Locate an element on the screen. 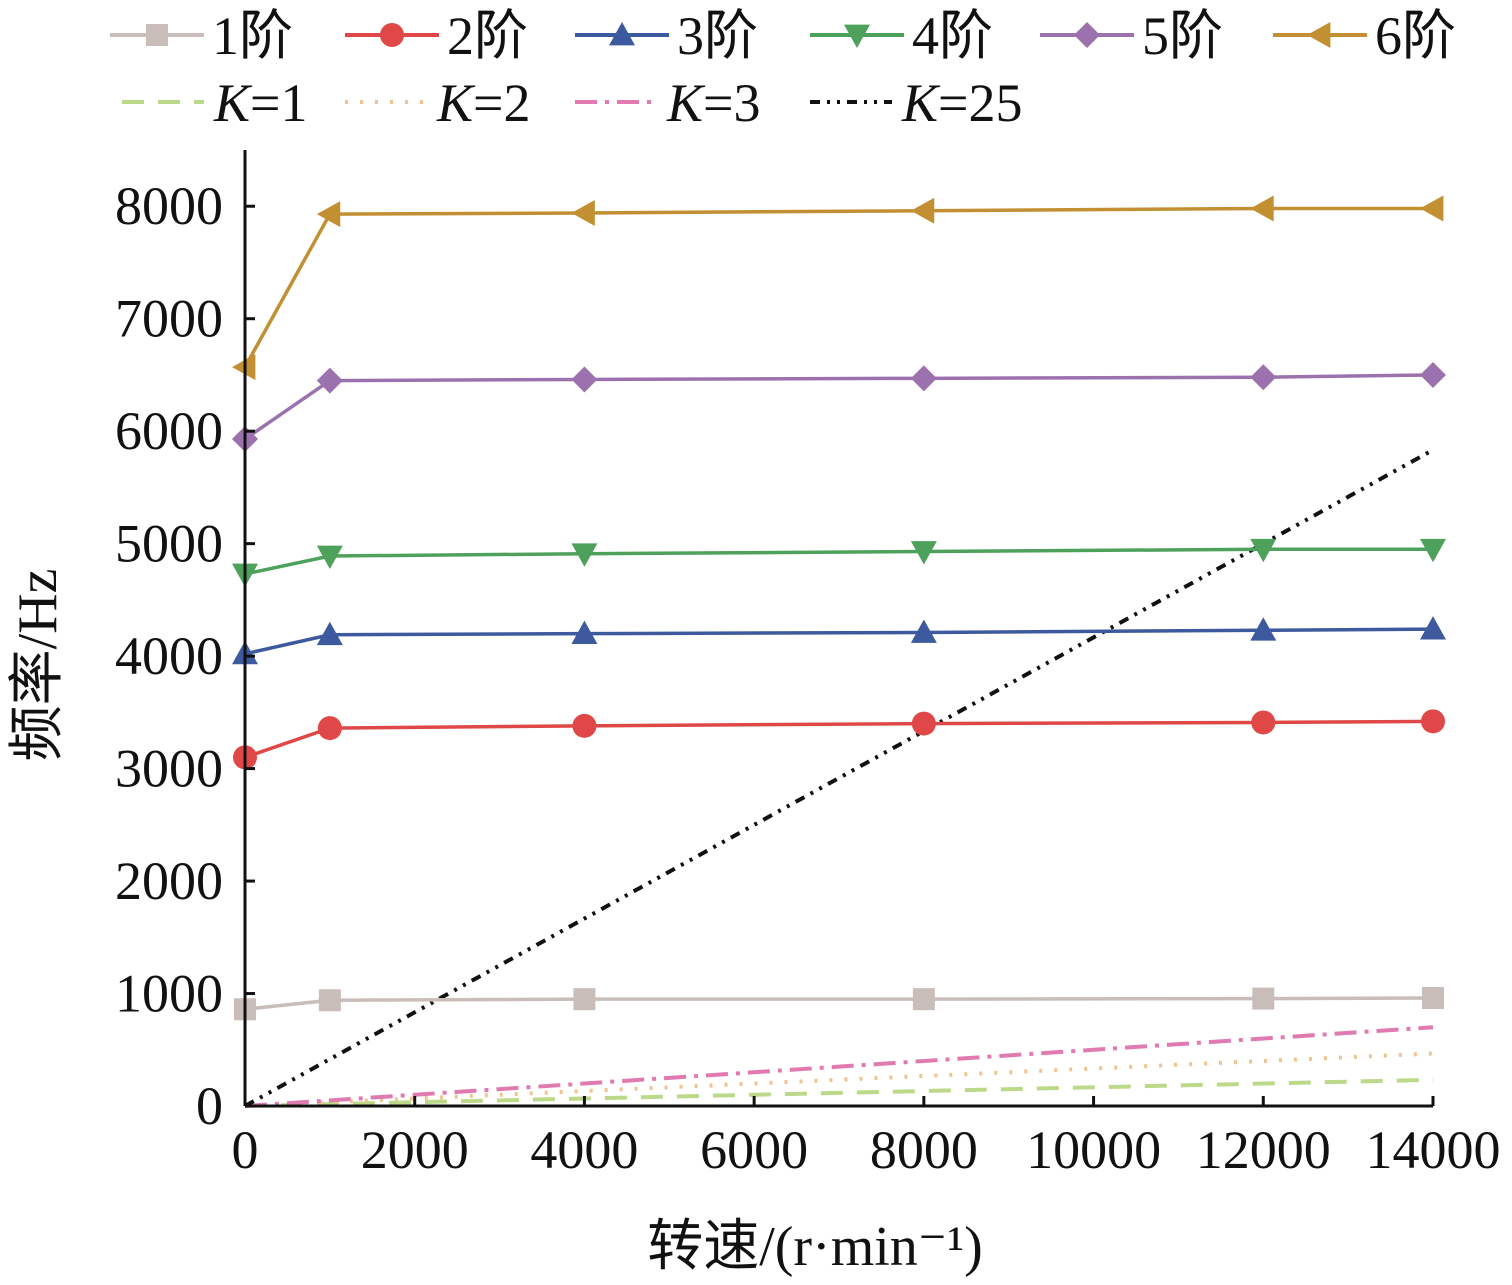  legend-item: K=2 is located at coordinates (438, 103).